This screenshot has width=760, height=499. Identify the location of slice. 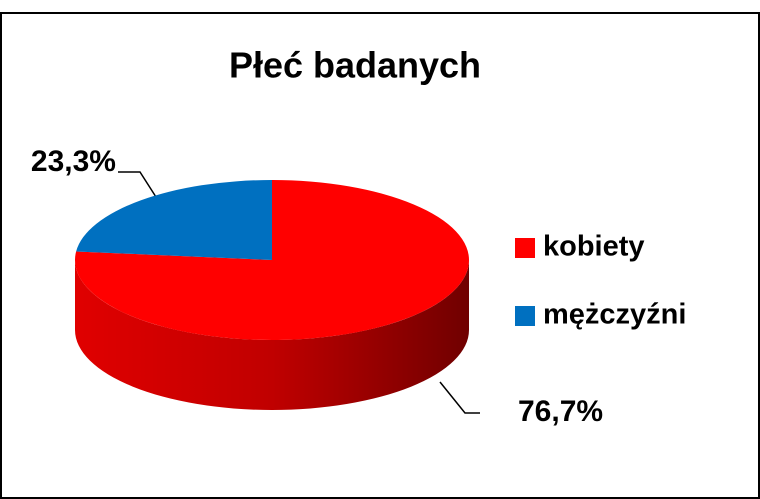
(174, 220).